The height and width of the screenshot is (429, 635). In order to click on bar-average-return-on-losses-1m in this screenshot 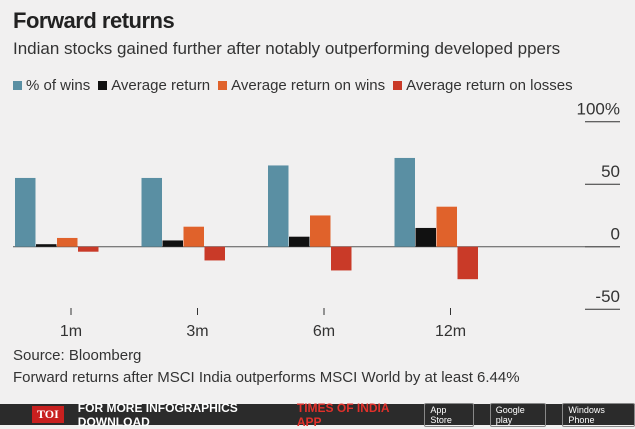, I will do `click(88, 249)`.